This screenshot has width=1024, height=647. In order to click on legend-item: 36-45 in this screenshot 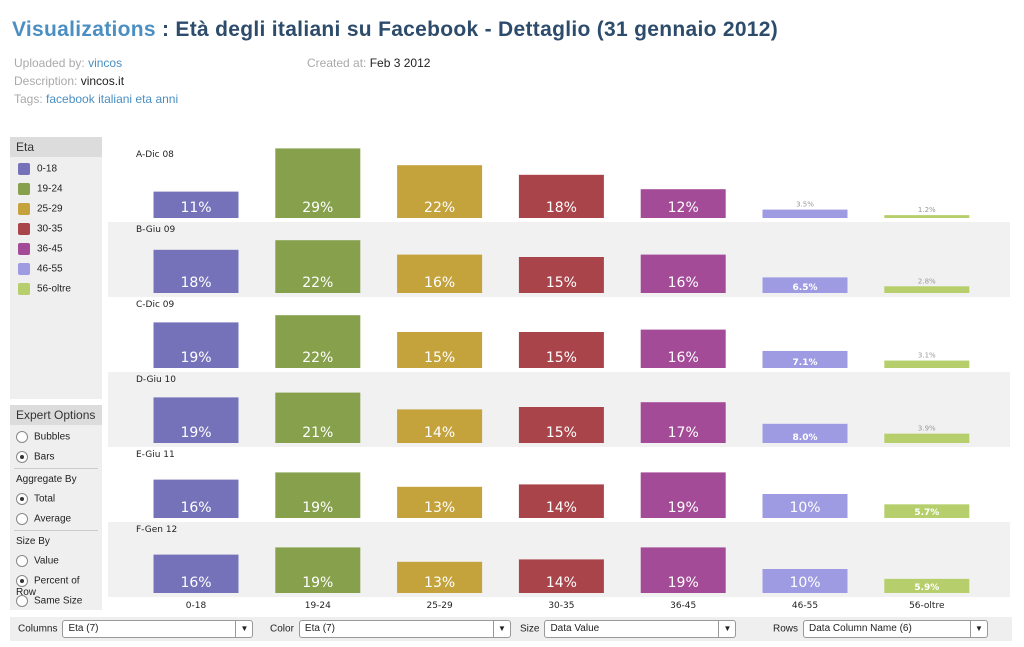, I will do `click(40, 249)`.